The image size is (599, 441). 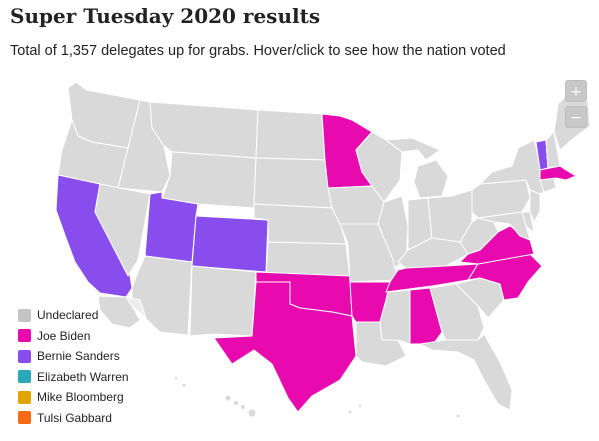 What do you see at coordinates (479, 236) in the screenshot?
I see `state-WV` at bounding box center [479, 236].